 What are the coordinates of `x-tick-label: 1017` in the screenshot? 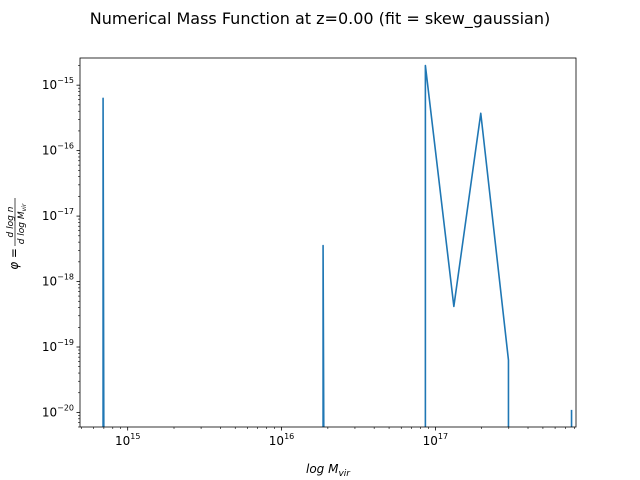 It's located at (435, 440).